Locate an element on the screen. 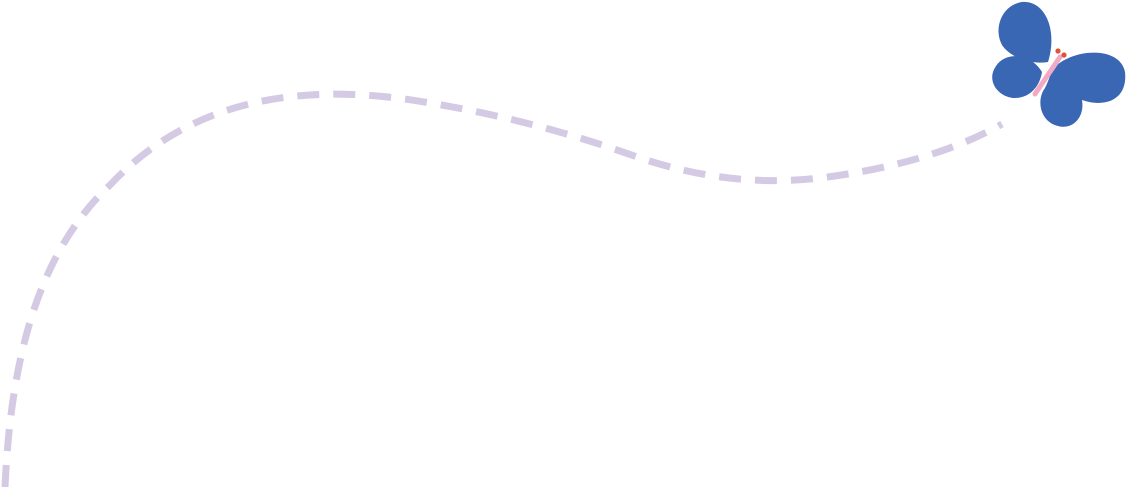 The height and width of the screenshot is (487, 1126). butterfly-body is located at coordinates (1047, 75).